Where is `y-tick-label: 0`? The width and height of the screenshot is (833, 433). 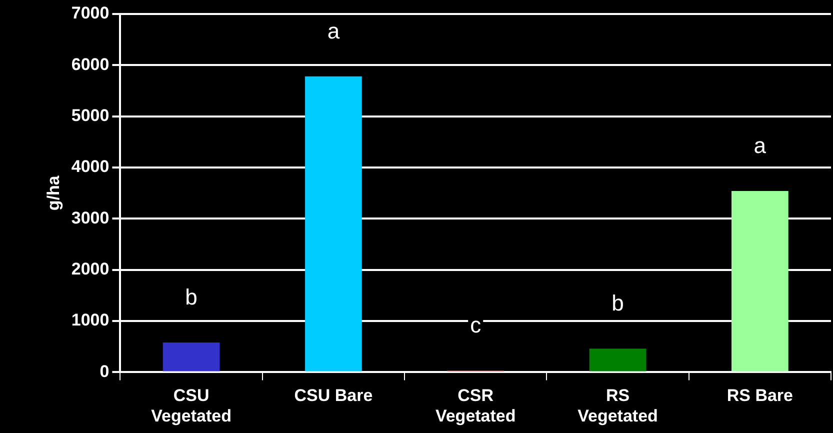 y-tick-label: 0 is located at coordinates (105, 371).